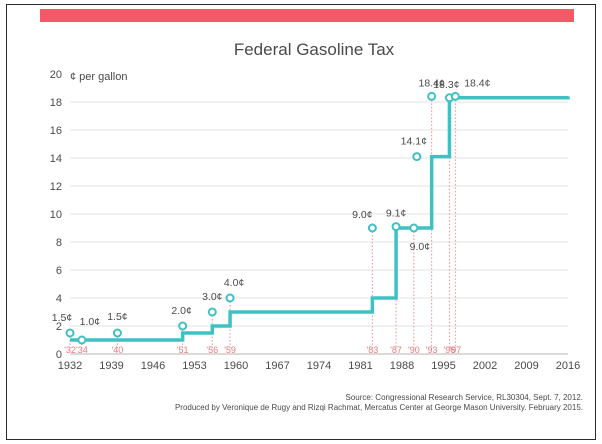 Image resolution: width=602 pixels, height=444 pixels. What do you see at coordinates (70, 350) in the screenshot?
I see `change-year-label: '32` at bounding box center [70, 350].